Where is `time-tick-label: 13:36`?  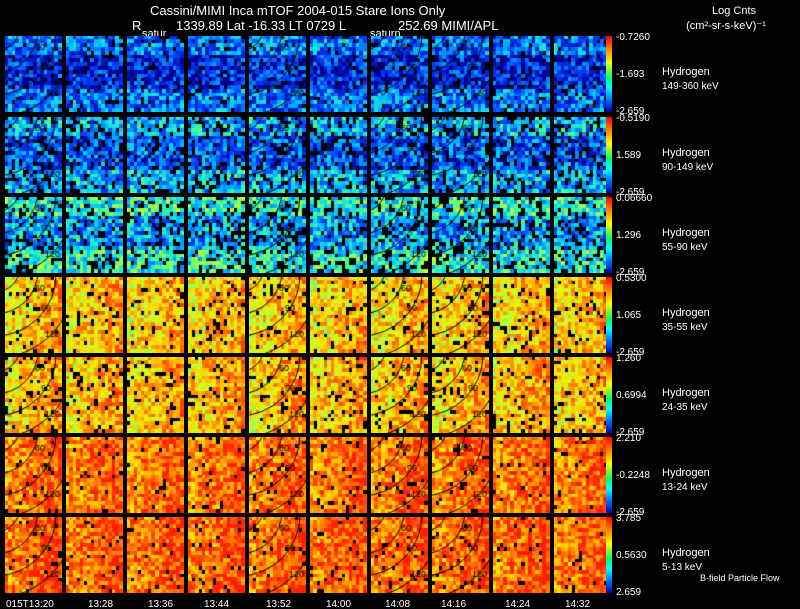
time-tick-label: 13:36 is located at coordinates (161, 604).